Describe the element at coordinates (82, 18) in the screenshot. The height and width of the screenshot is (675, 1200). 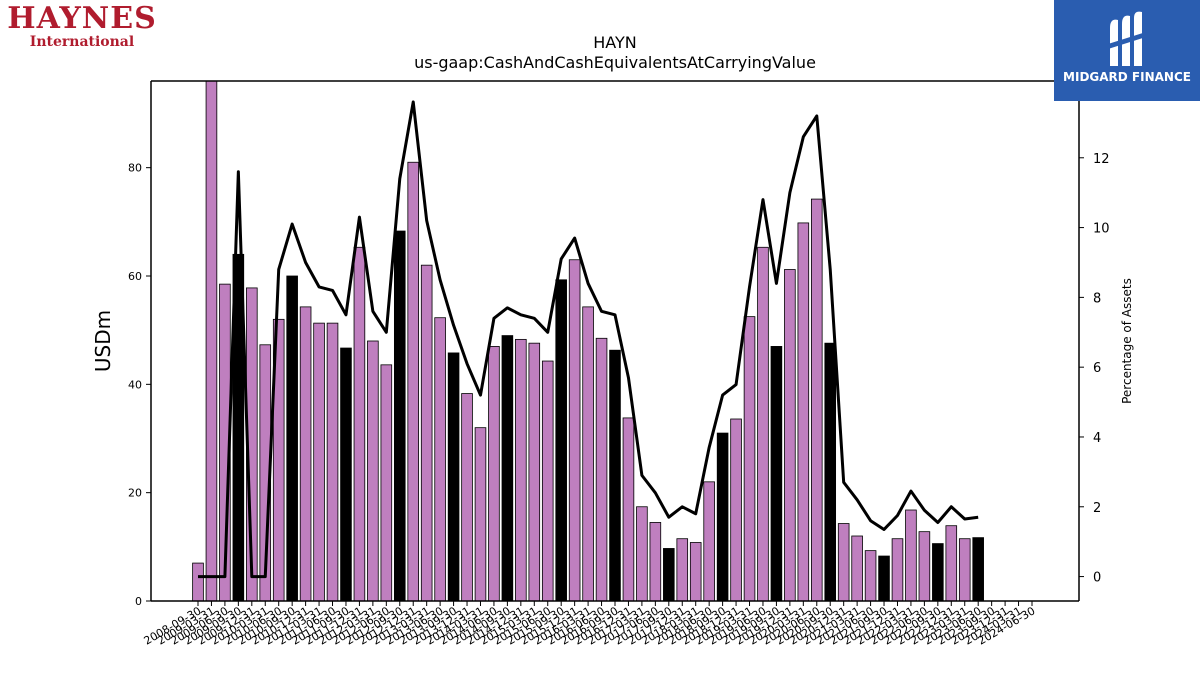
I see `haynes-logo-text: HAYNES` at that location.